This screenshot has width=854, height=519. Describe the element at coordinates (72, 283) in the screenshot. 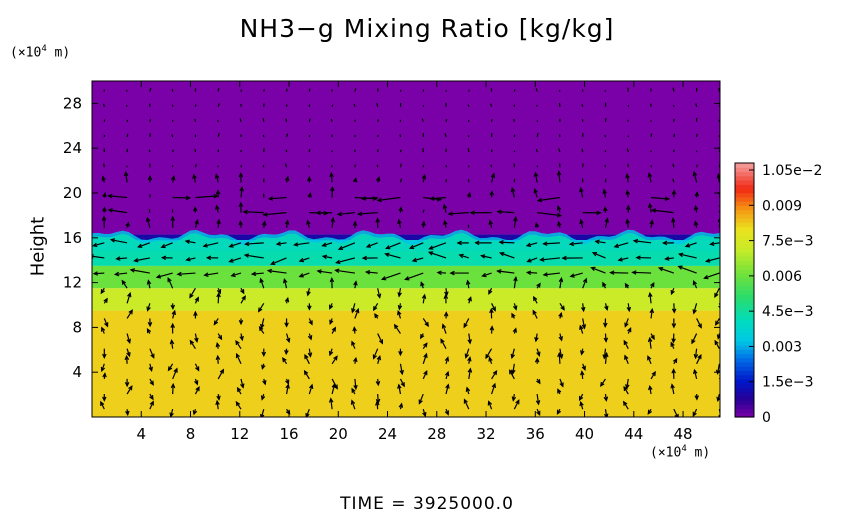

I see `y-tick-label: 12` at that location.